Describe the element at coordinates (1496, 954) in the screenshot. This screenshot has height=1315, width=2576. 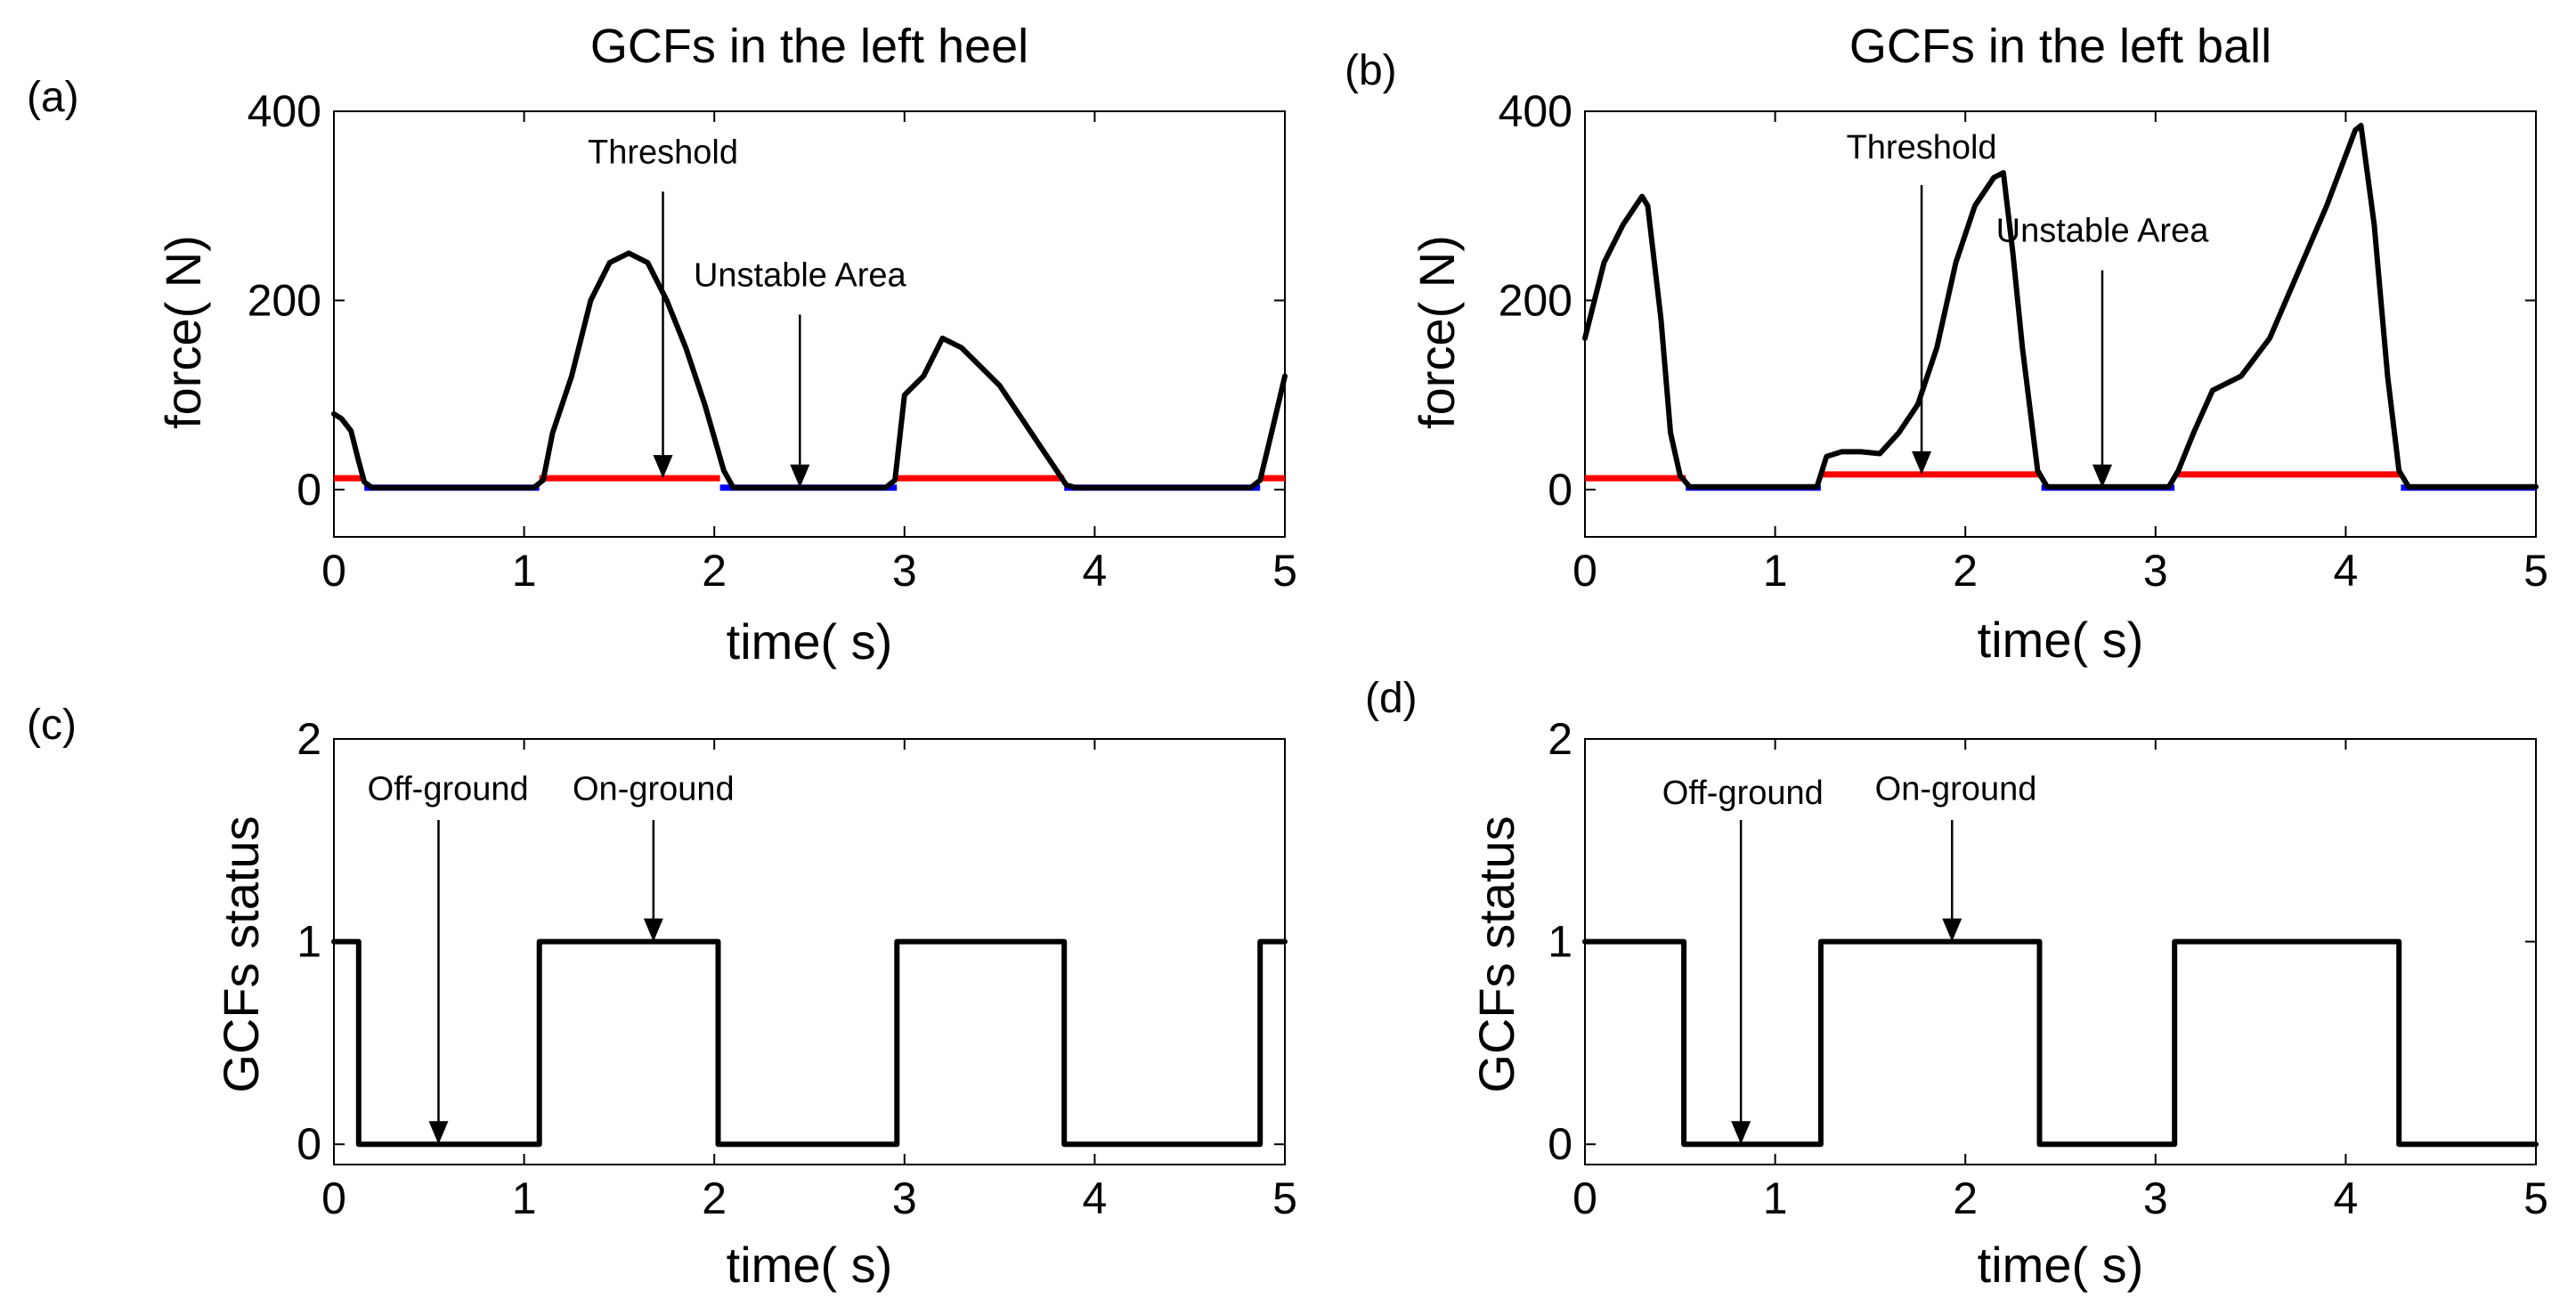
I see `panel-d-ylabel: GCFs status` at that location.